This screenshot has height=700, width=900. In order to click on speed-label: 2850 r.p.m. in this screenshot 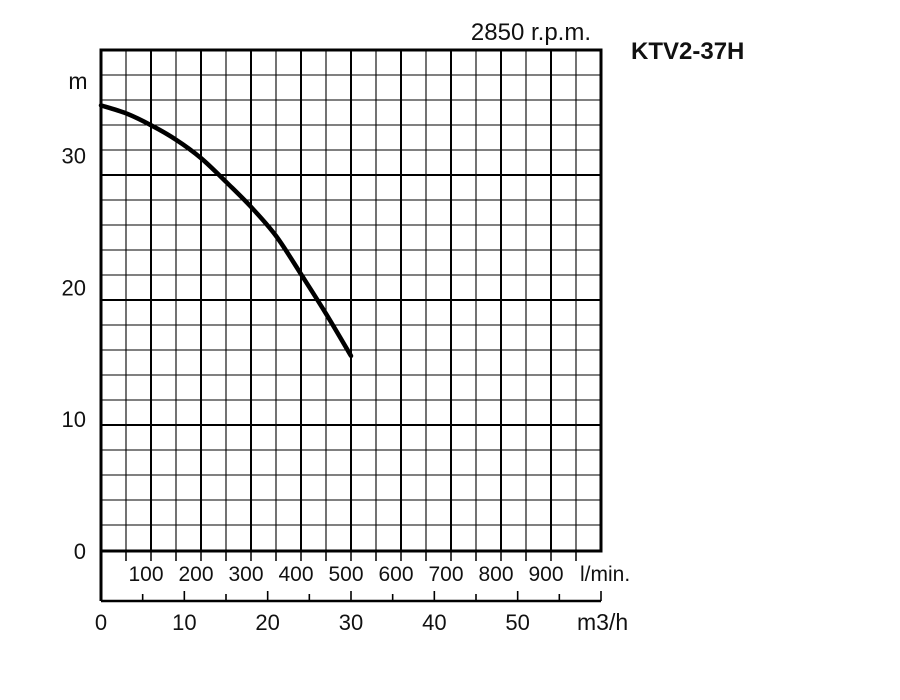, I will do `click(531, 32)`.